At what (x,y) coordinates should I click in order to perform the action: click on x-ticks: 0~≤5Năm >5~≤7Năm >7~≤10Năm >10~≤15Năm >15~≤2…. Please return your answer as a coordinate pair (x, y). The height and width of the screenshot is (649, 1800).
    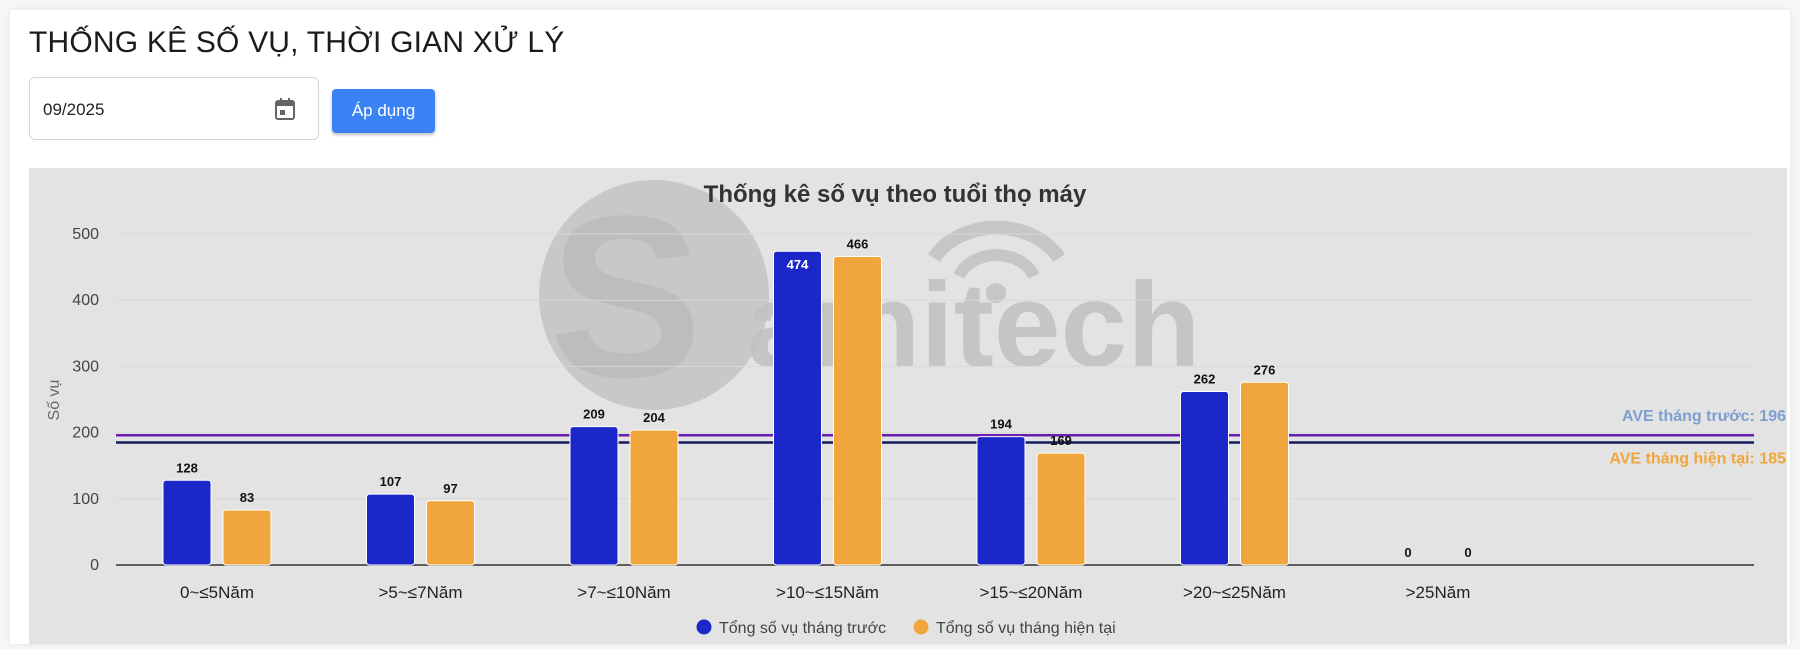
    Looking at the image, I should click on (825, 592).